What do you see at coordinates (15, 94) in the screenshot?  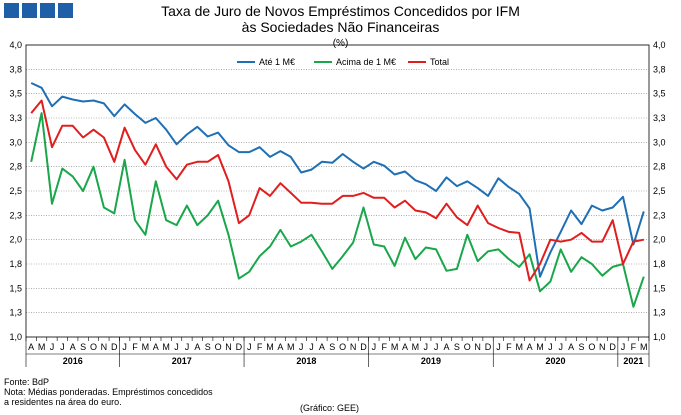 I see `y-tick-label-left: 3,5` at bounding box center [15, 94].